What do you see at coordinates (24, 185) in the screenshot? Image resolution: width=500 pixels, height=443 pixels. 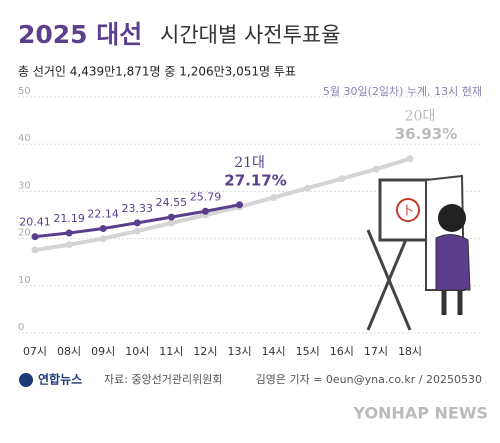 I see `y-tick-label: 30` at bounding box center [24, 185].